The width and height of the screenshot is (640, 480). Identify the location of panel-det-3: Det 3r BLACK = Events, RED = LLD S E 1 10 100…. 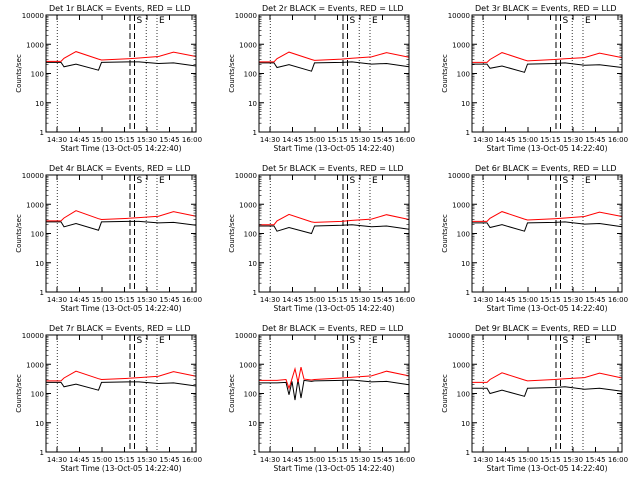
(534, 78).